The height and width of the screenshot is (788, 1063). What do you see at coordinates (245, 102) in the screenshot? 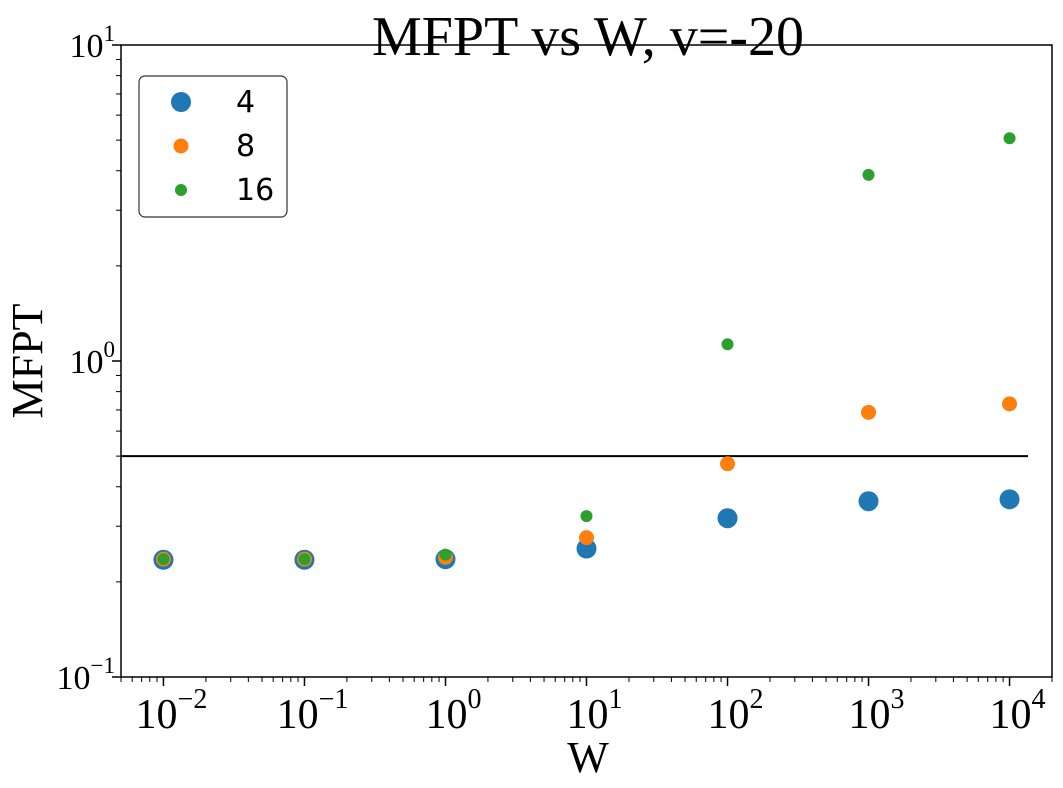
I see `legend-label: 4` at bounding box center [245, 102].